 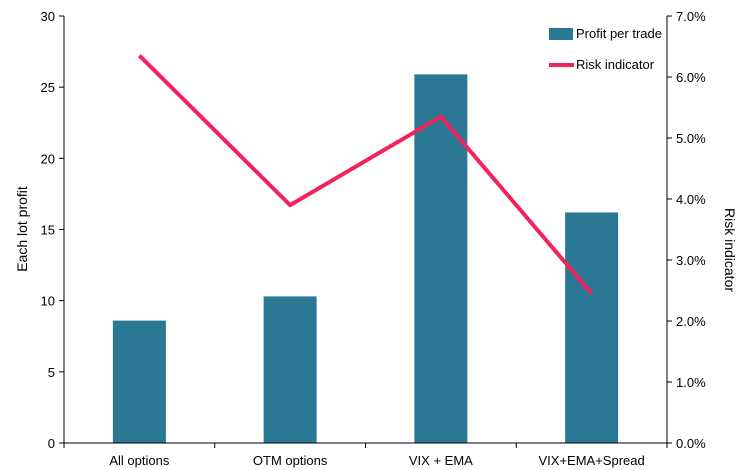 What do you see at coordinates (691, 199) in the screenshot?
I see `y2-tick-label: 4.0%` at bounding box center [691, 199].